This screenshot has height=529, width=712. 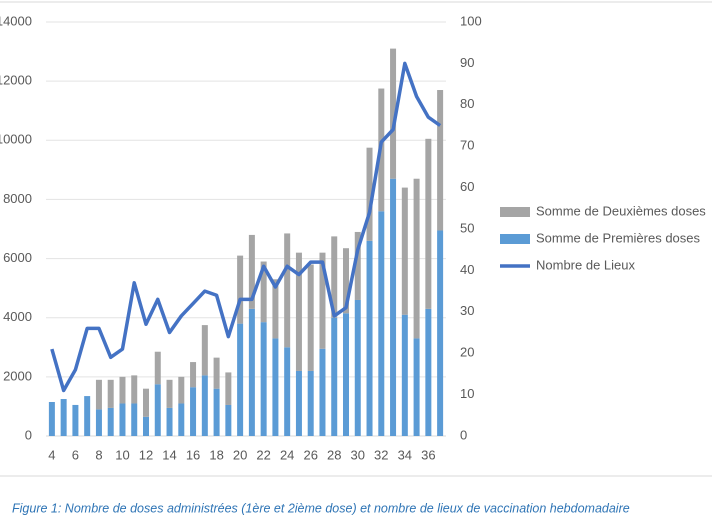 I want to click on y2-tick-label: 90, so click(x=467, y=62).